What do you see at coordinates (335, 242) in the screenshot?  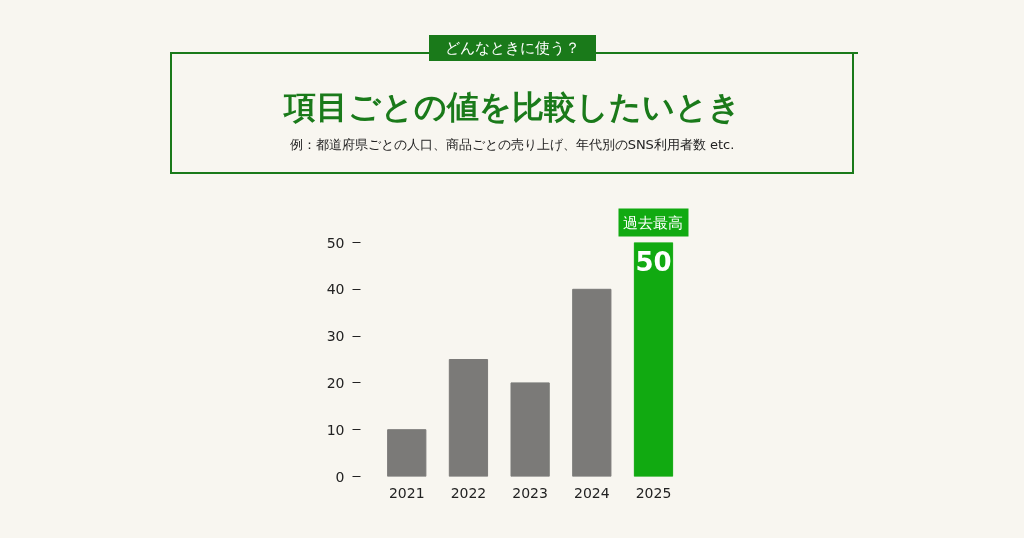 I see `y-tick-label: 50` at bounding box center [335, 242].